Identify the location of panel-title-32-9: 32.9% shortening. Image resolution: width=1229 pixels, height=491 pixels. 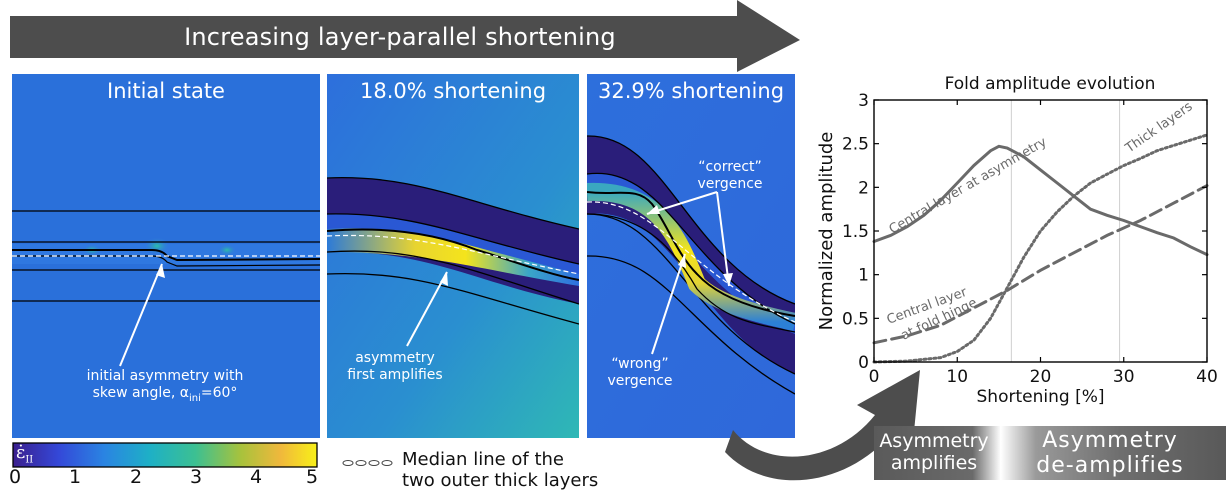
(691, 91).